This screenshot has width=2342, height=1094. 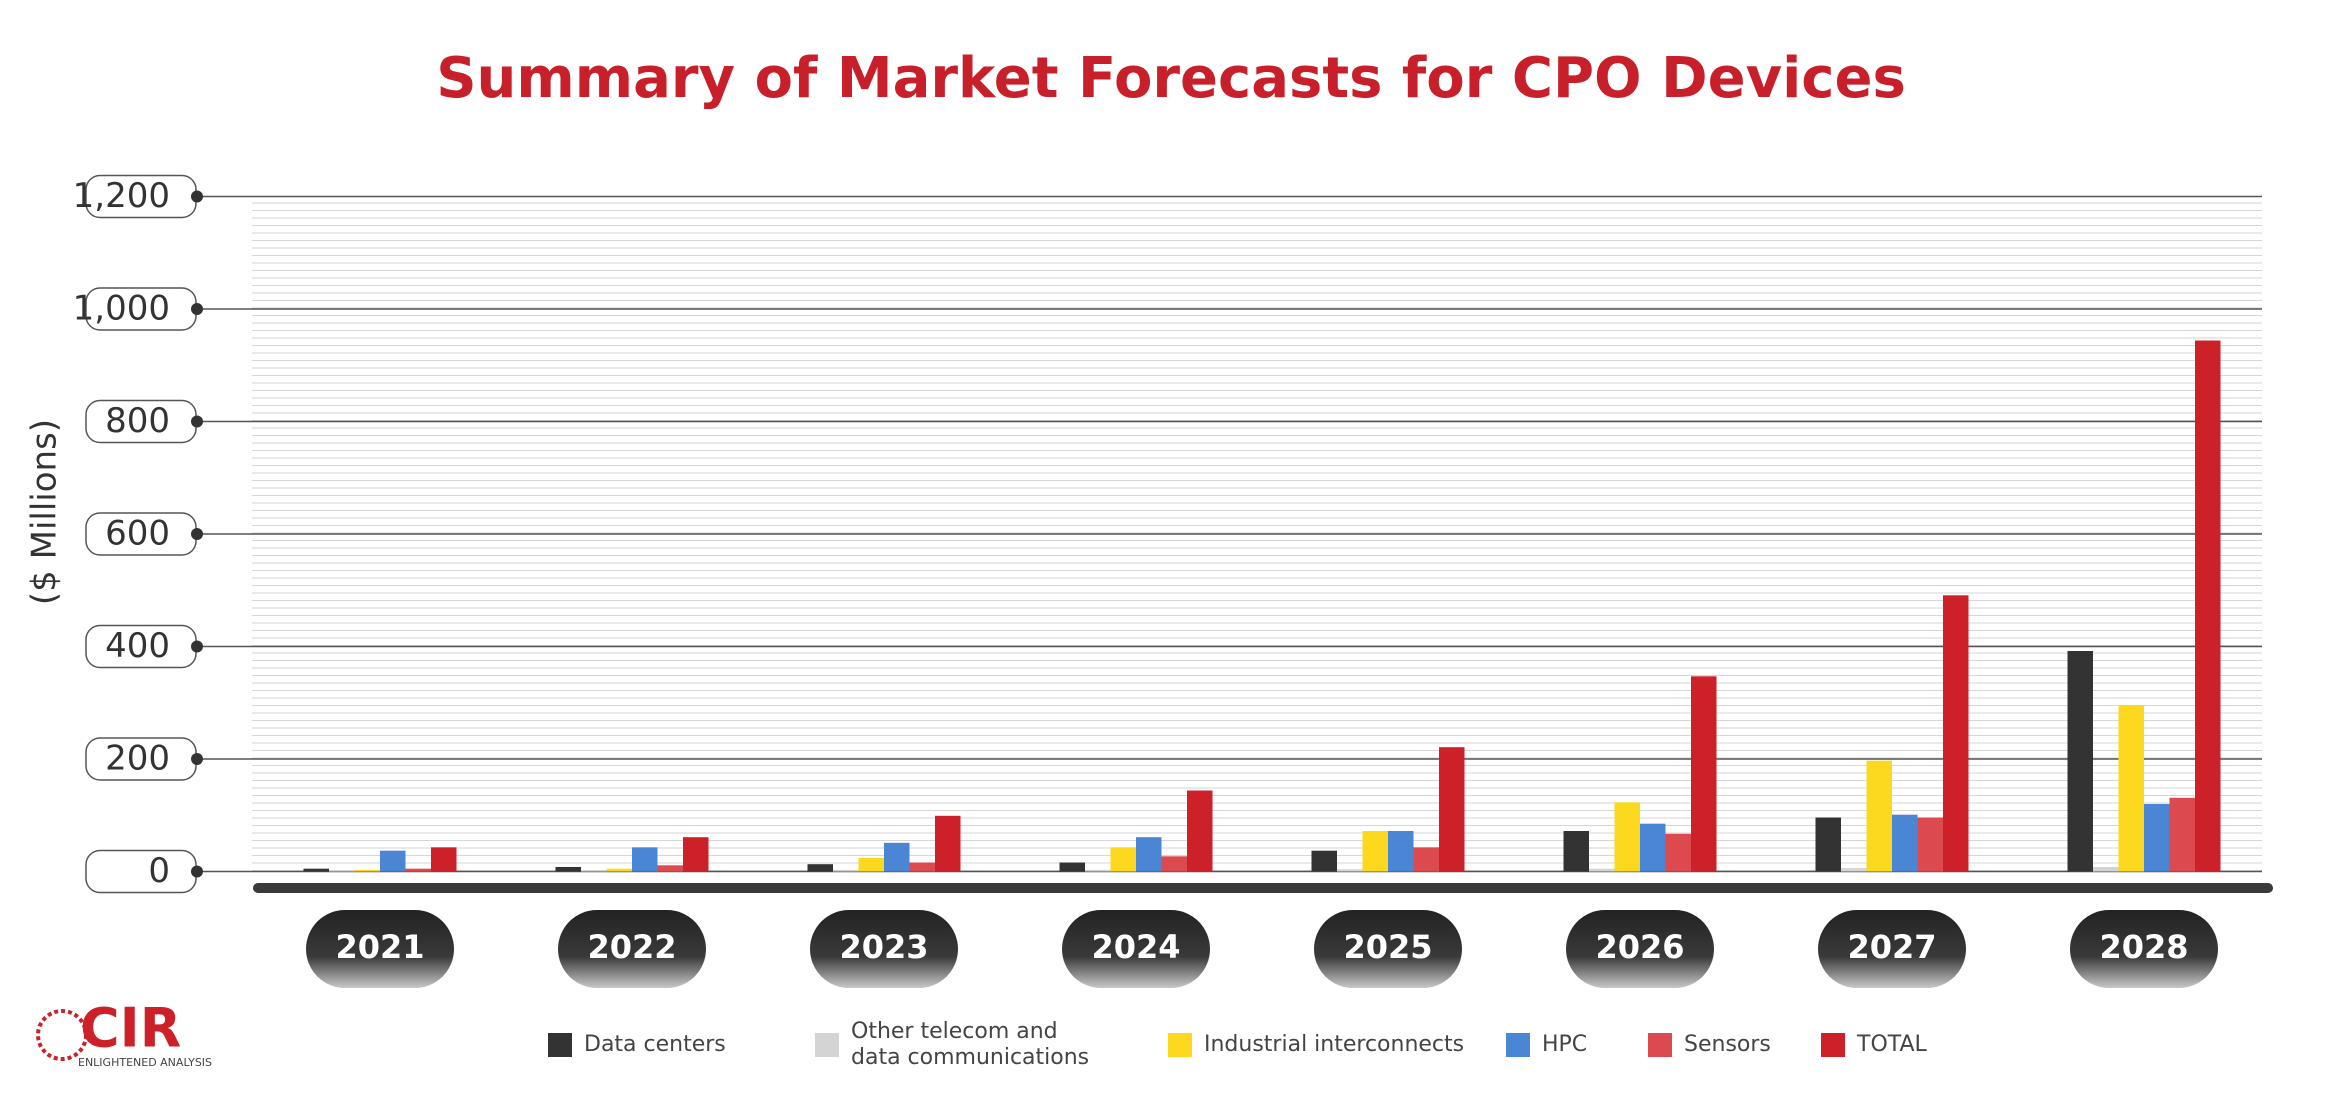 I want to click on x-tick-label: 2028, so click(x=2143, y=947).